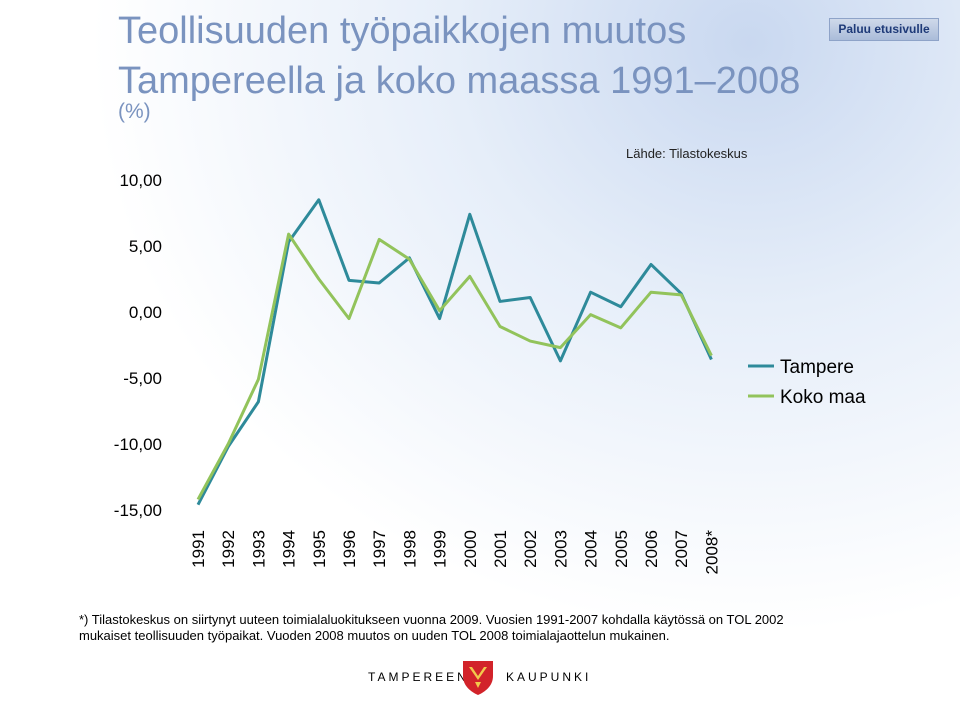  Describe the element at coordinates (138, 444) in the screenshot. I see `y-tick-label: -10,00` at that location.